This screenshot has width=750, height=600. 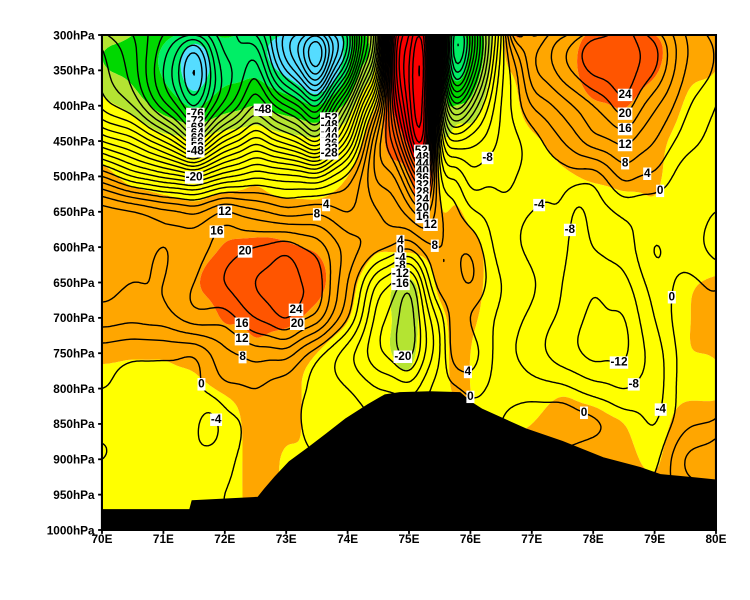 What do you see at coordinates (74, 318) in the screenshot?
I see `svg-text: 700hPa` at bounding box center [74, 318].